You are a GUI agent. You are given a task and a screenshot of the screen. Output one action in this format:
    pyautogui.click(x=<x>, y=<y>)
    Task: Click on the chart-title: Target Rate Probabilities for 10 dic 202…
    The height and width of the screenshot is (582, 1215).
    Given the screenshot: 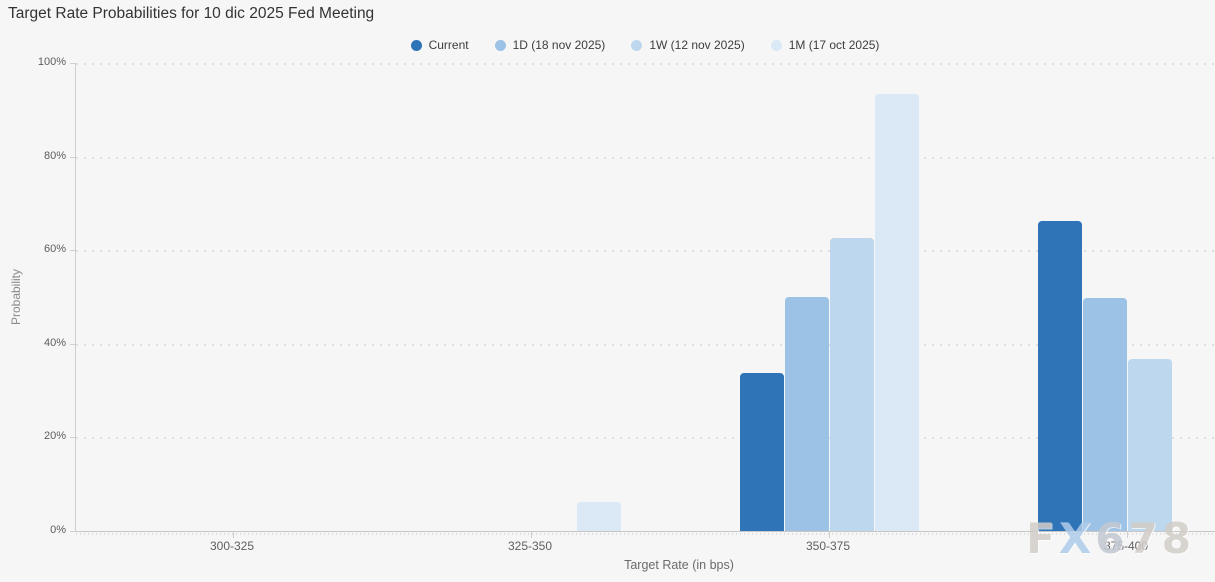 What is the action you would take?
    pyautogui.click(x=191, y=13)
    